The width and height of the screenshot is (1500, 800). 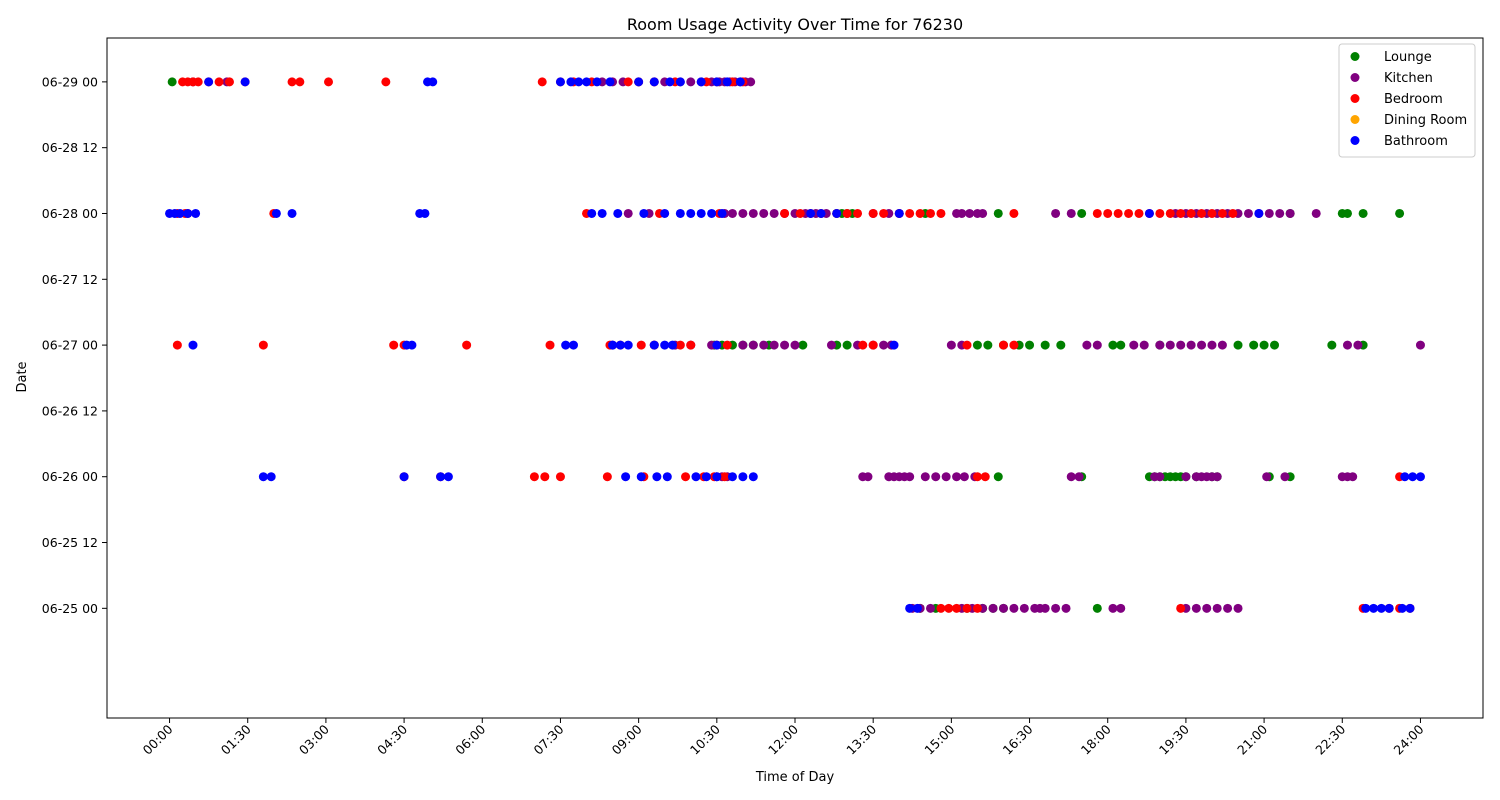 What do you see at coordinates (70, 213) in the screenshot?
I see `y-tick-label: 06-28 00` at bounding box center [70, 213].